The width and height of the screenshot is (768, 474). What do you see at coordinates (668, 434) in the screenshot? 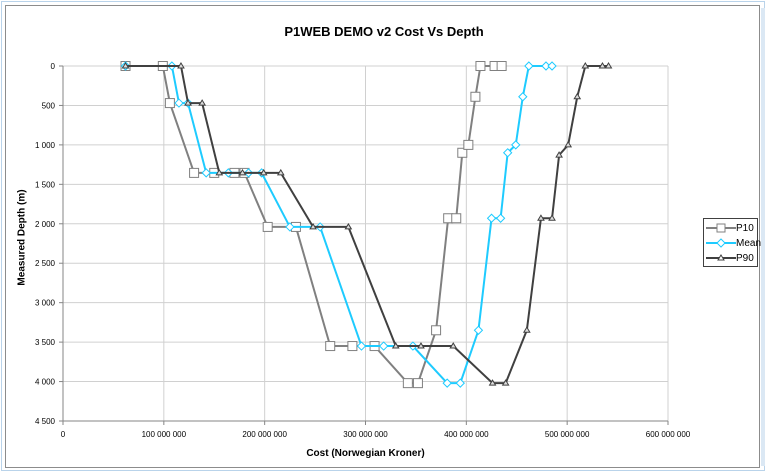
I see `x-tick-label: 600 000 000` at bounding box center [668, 434].